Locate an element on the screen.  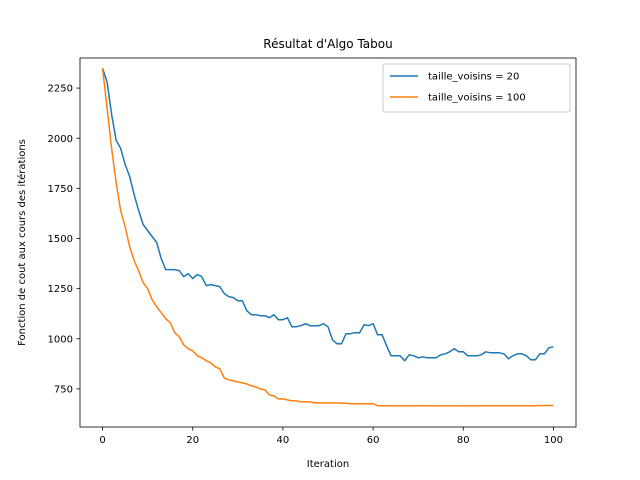
legend-label-1: taille_voisins = 20 is located at coordinates (473, 77).